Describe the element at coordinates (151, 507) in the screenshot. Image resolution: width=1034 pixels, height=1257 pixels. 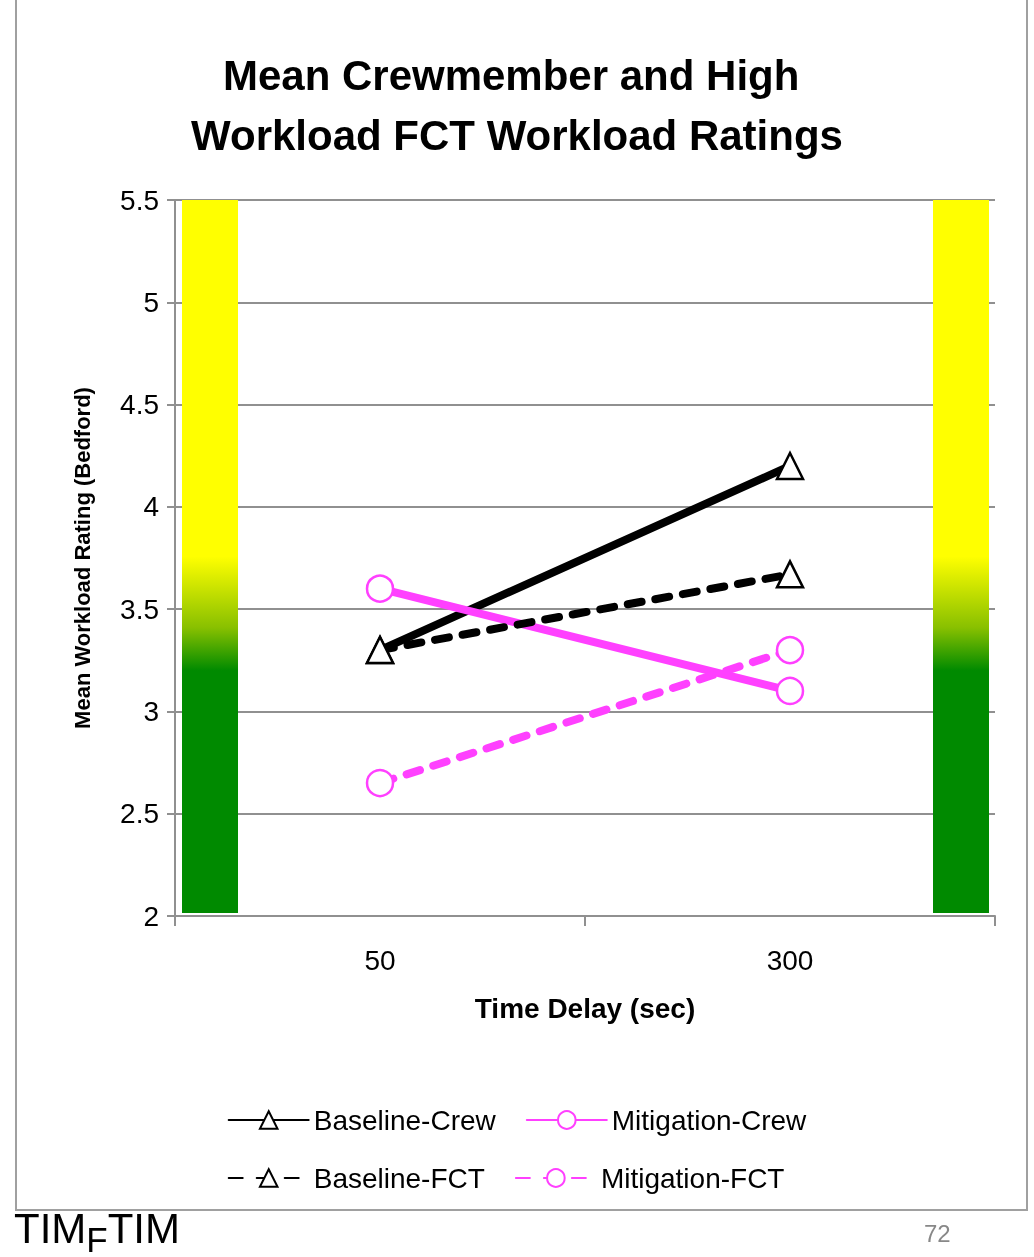
I see `y-tick-label: 4` at that location.